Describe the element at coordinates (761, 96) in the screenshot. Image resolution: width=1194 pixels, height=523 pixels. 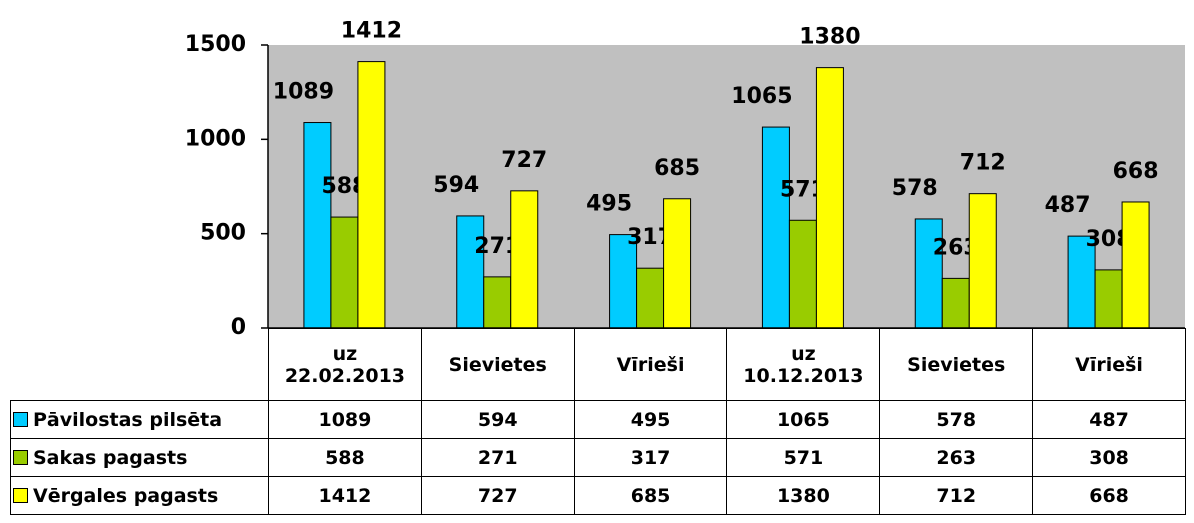
I see `data-label: 1065` at that location.